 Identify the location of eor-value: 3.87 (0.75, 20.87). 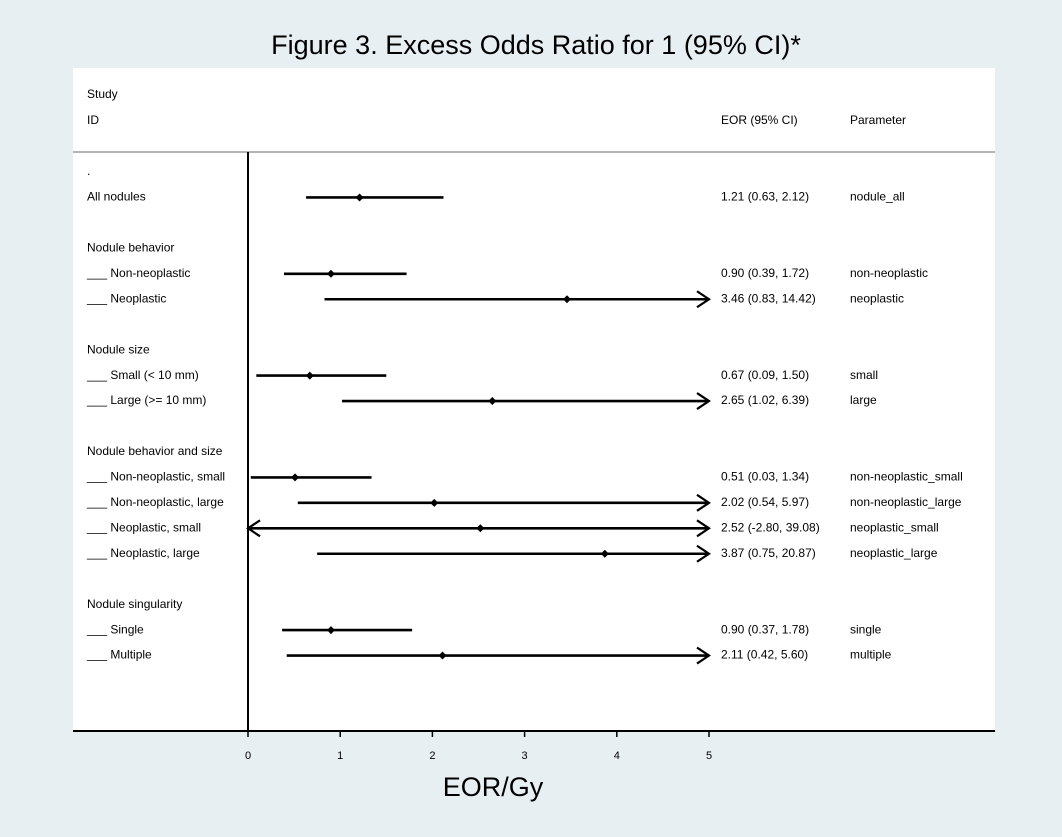
(768, 553).